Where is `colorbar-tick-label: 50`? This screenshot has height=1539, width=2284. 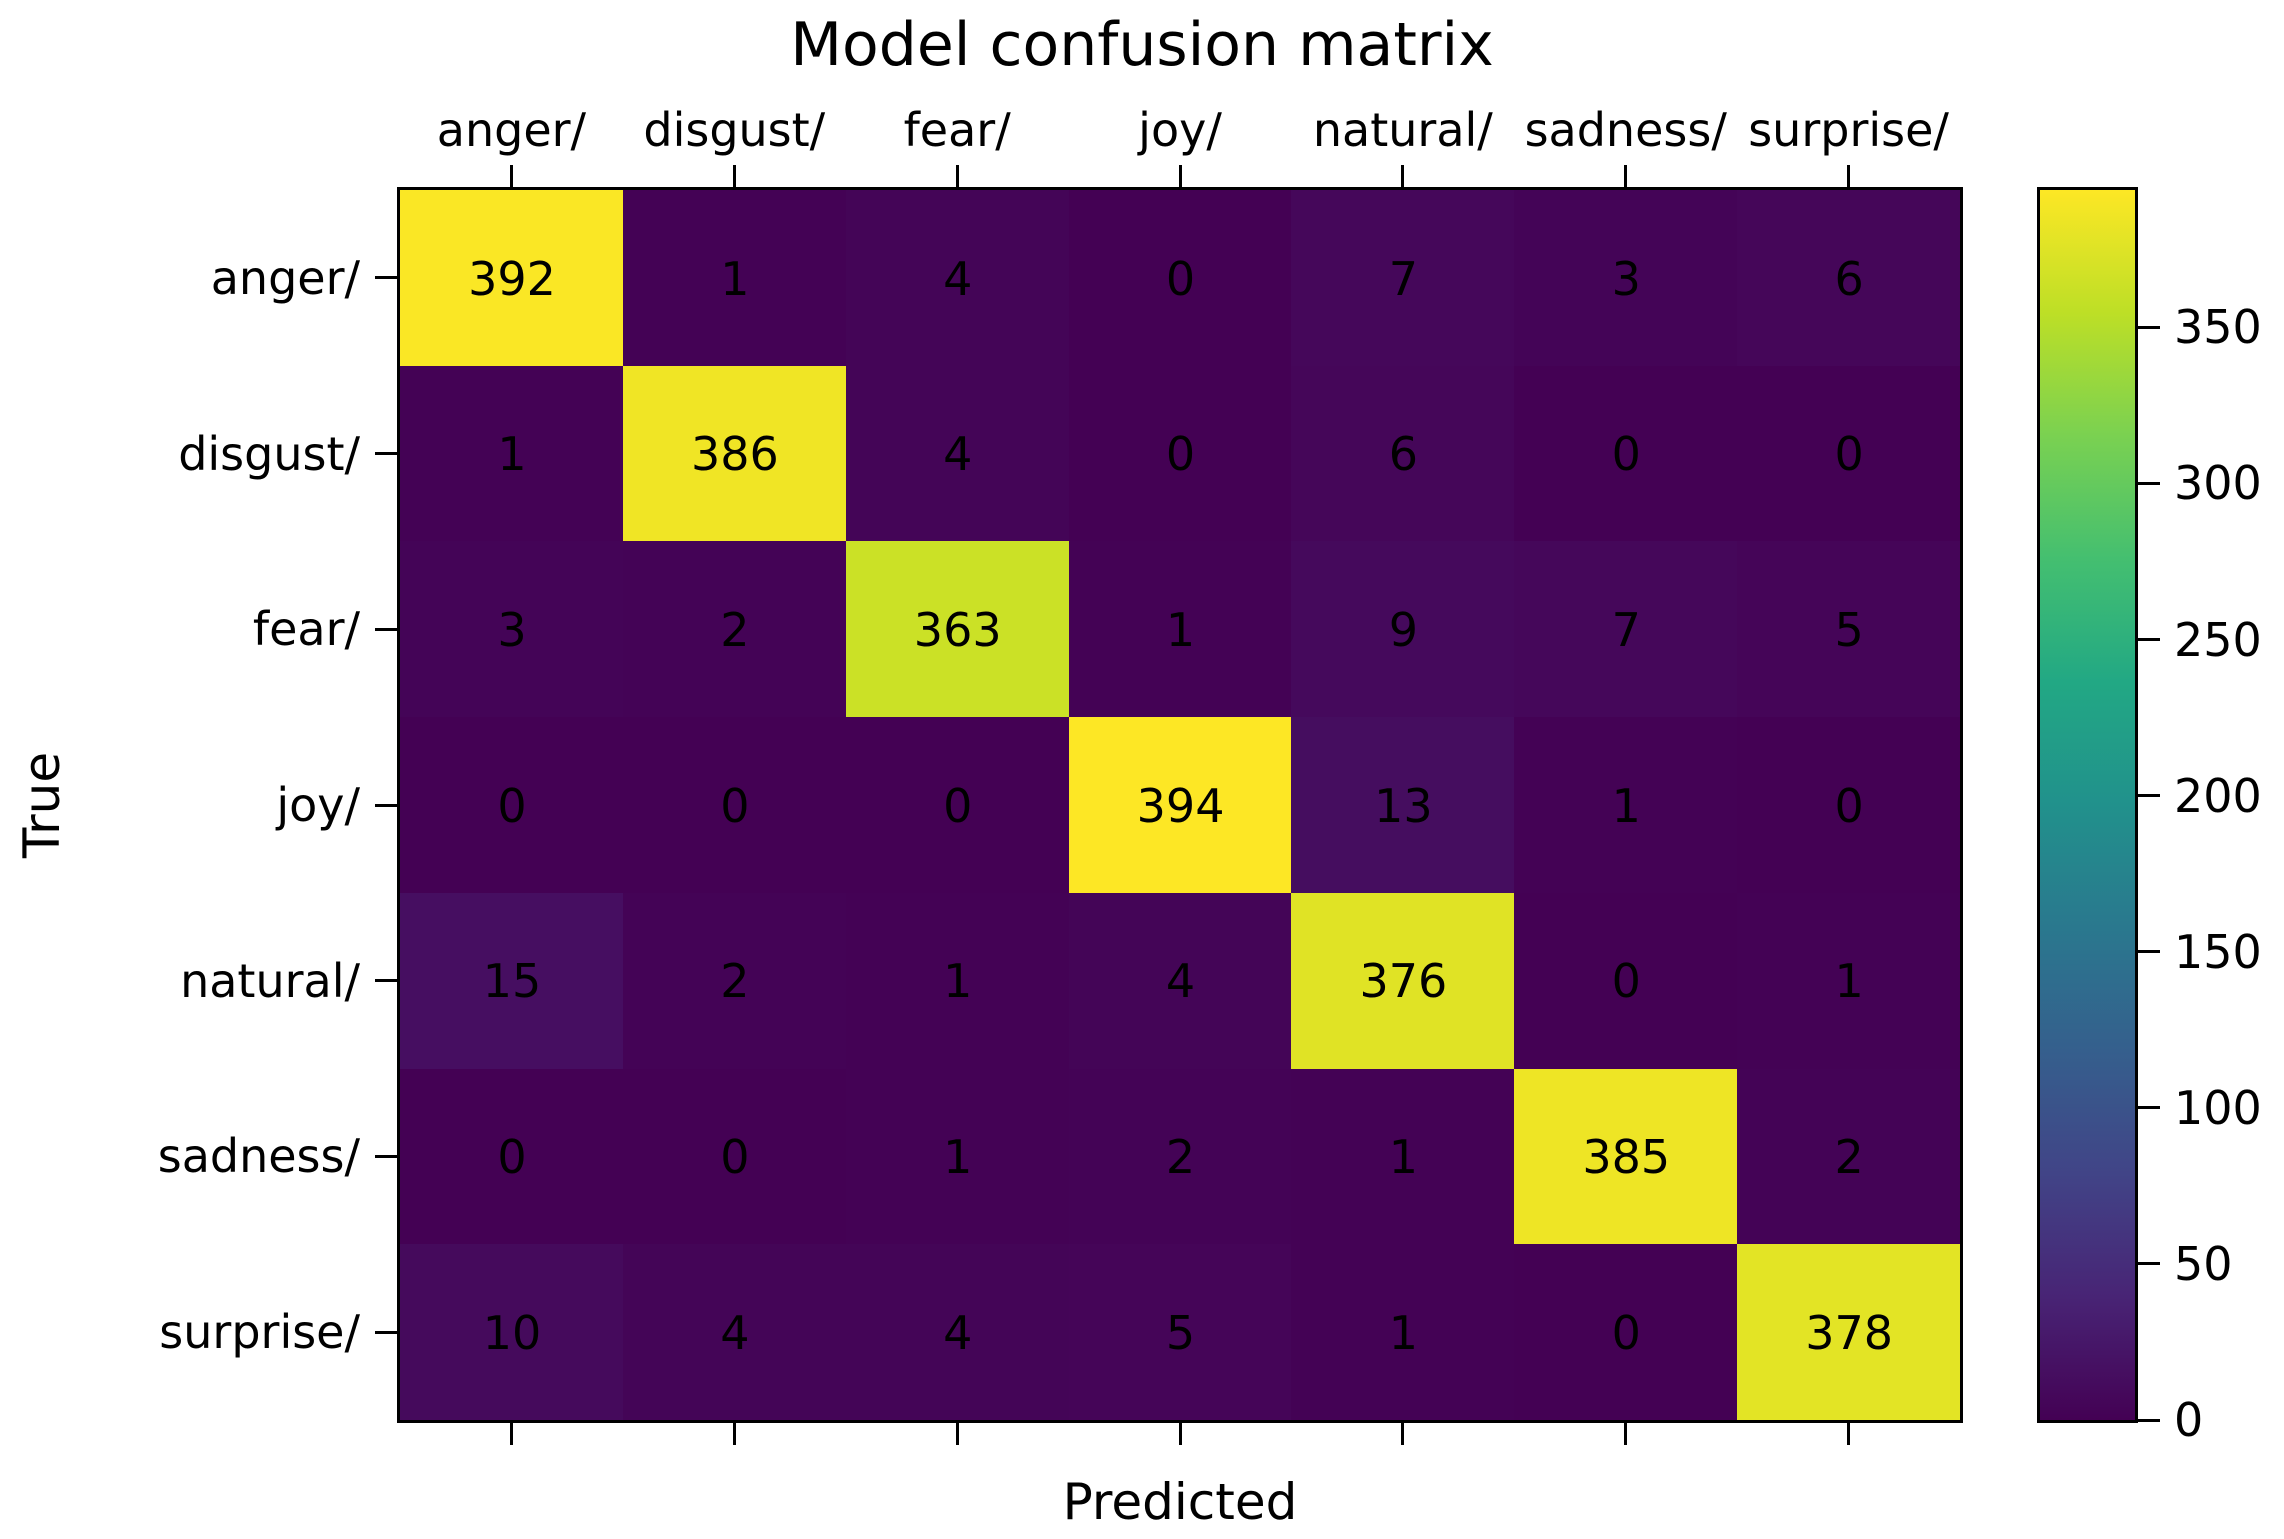
colorbar-tick-label: 50 is located at coordinates (2203, 1263).